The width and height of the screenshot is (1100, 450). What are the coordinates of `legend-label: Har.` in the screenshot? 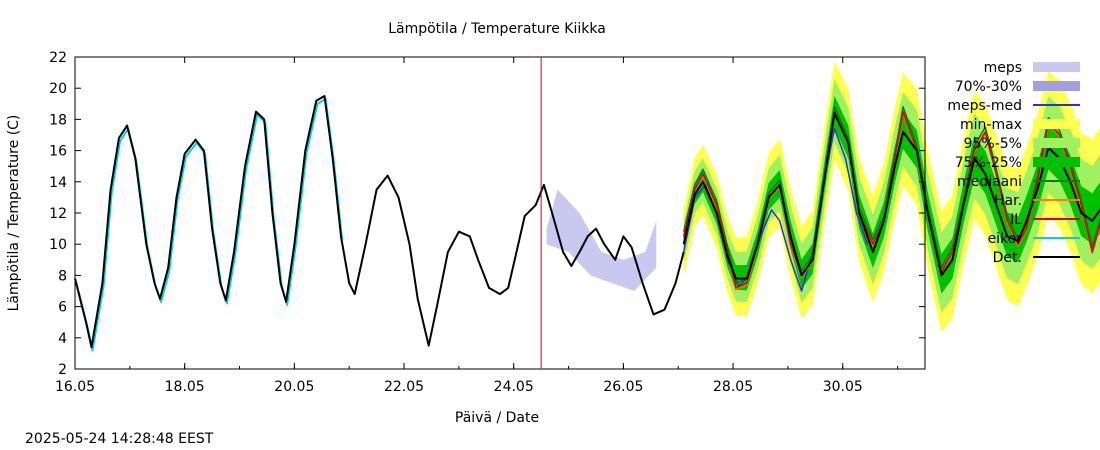 It's located at (1008, 201).